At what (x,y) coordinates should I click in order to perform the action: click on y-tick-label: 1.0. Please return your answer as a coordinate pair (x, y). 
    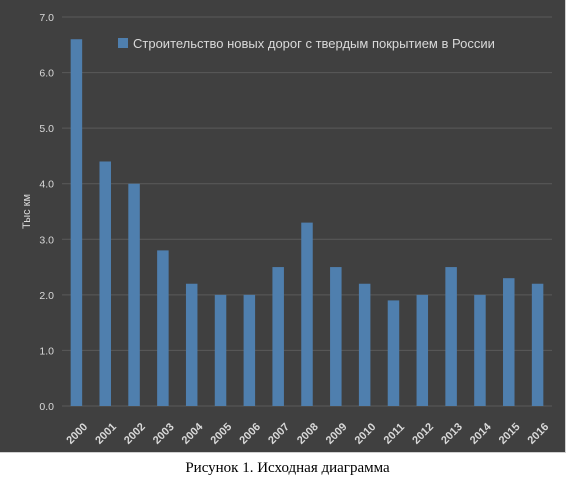
    Looking at the image, I should click on (46, 351).